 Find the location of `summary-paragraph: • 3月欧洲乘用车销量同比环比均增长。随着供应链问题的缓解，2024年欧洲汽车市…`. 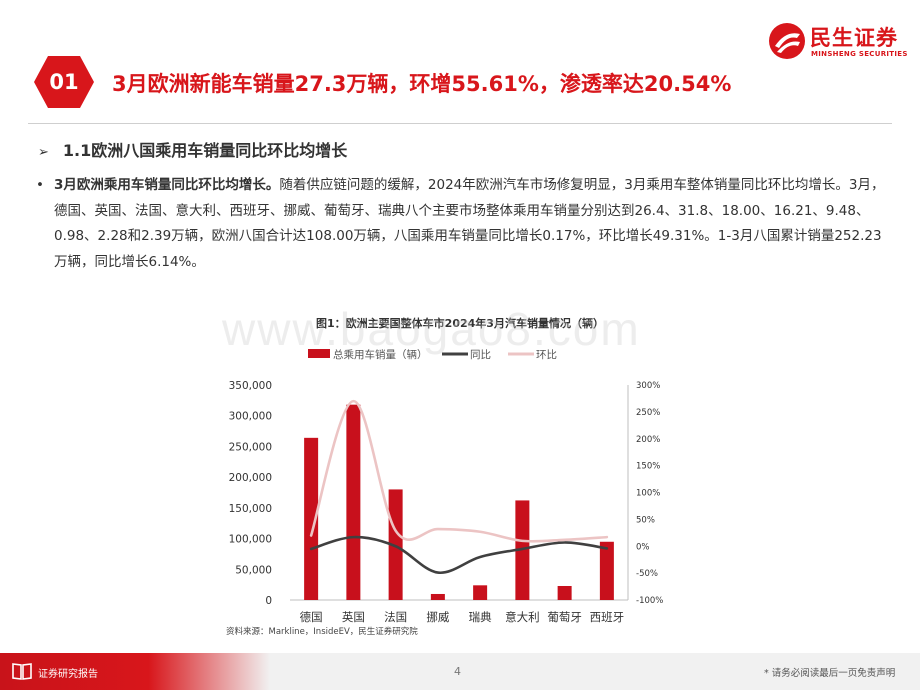

summary-paragraph: • 3月欧洲乘用车销量同比环比均增长。随着供应链问题的缓解，2024年欧洲汽车市… is located at coordinates (463, 224).